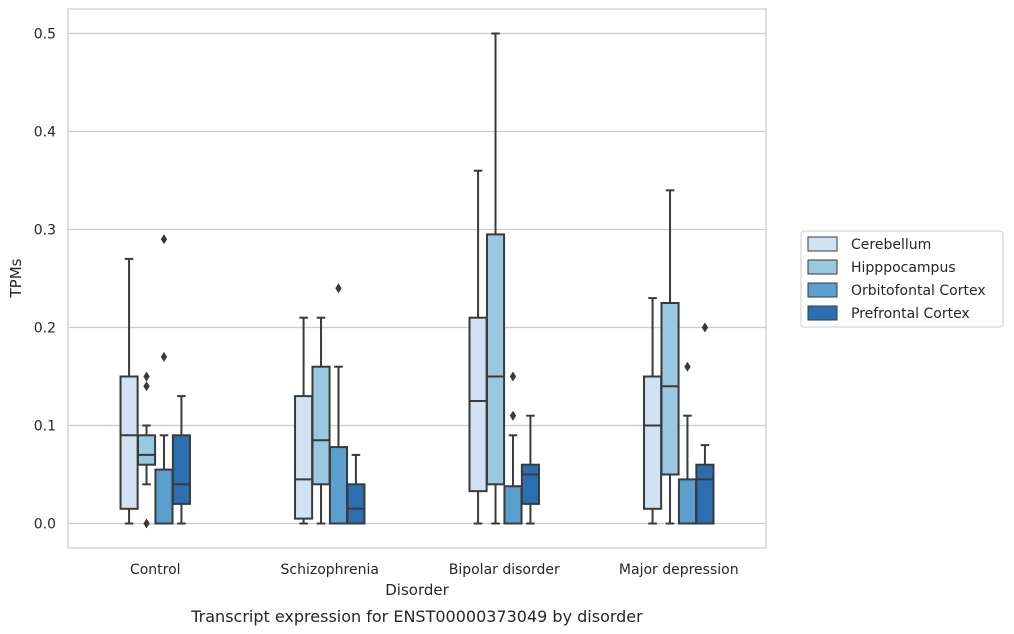  Describe the element at coordinates (45, 35) in the screenshot. I see `y-tick-label: 0.5` at that location.